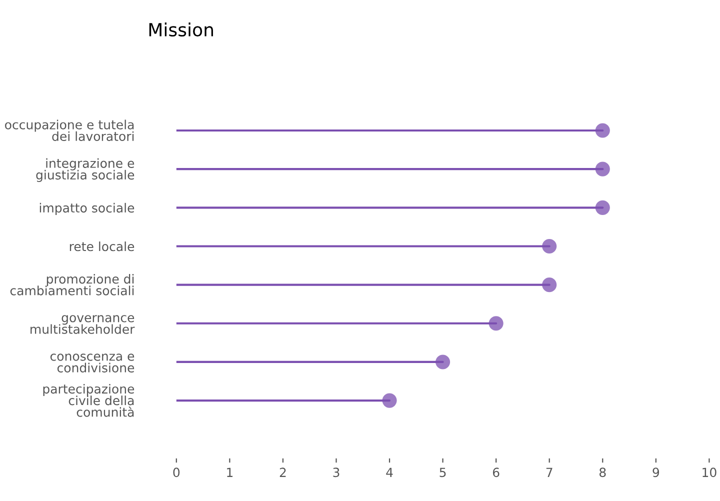 The width and height of the screenshot is (720, 501). Describe the element at coordinates (603, 473) in the screenshot. I see `x-tick-label: 8` at that location.